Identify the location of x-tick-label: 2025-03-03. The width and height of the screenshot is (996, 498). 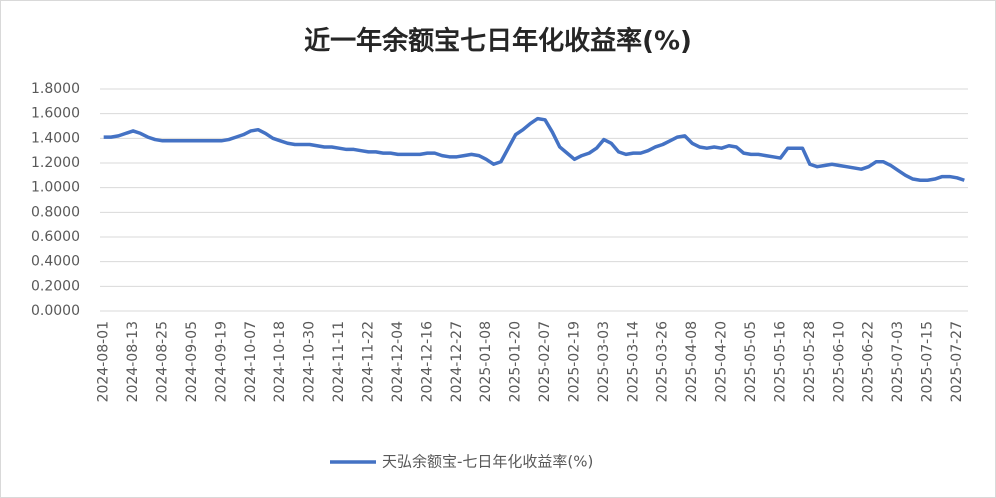
(604, 361).